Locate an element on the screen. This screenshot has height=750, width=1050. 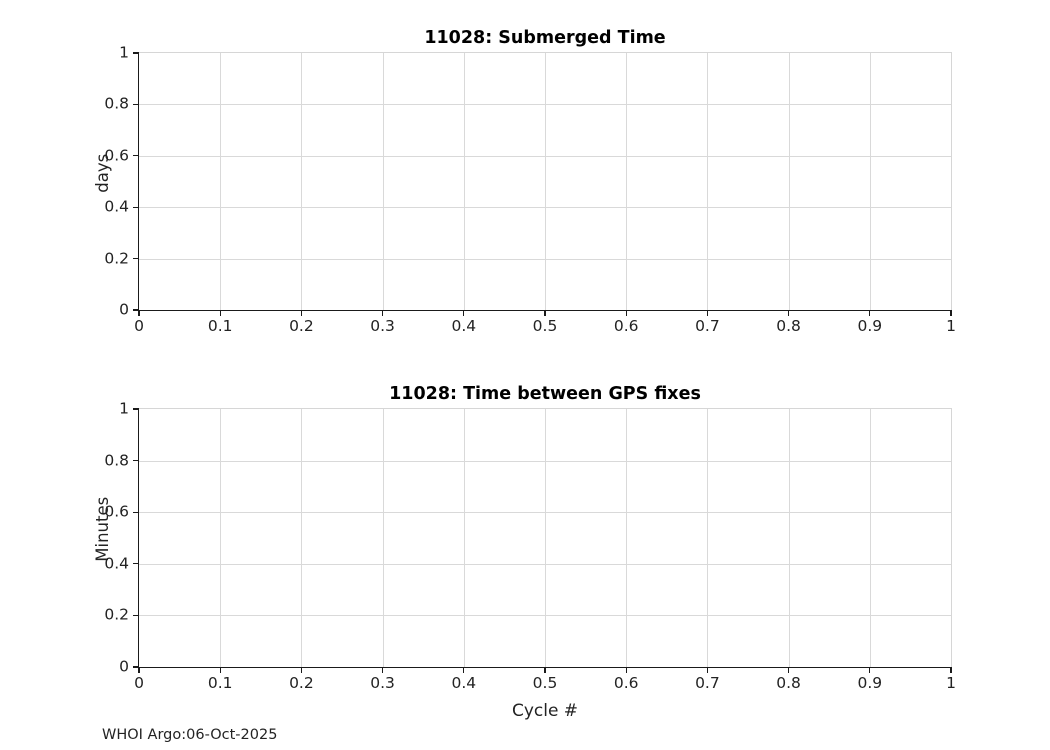
x-axis-label-cycle: Cycle # is located at coordinates (545, 711).